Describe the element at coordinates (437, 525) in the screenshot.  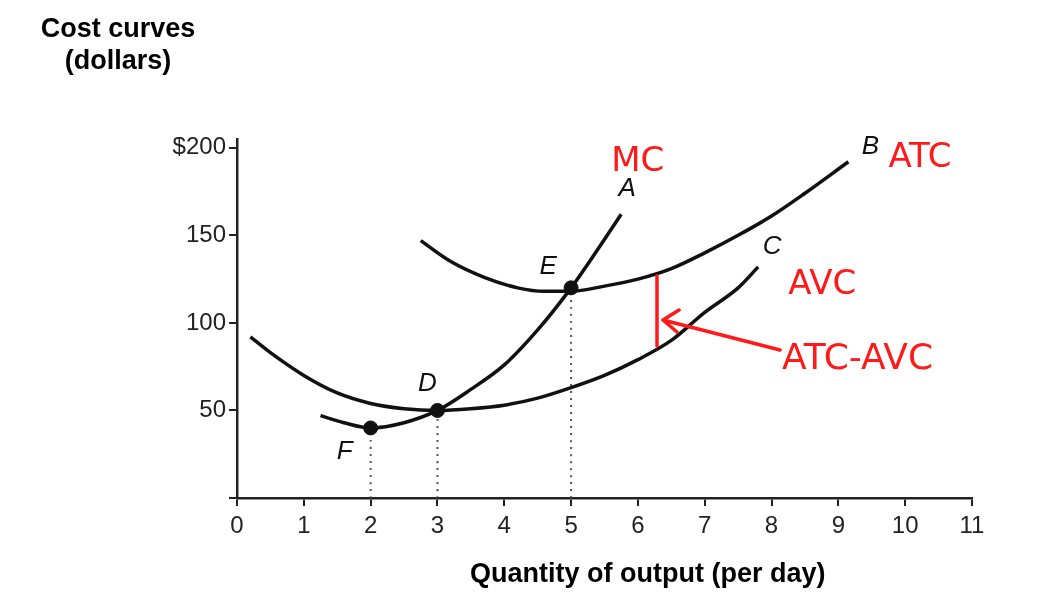
I see `x-tick-label: 3` at that location.